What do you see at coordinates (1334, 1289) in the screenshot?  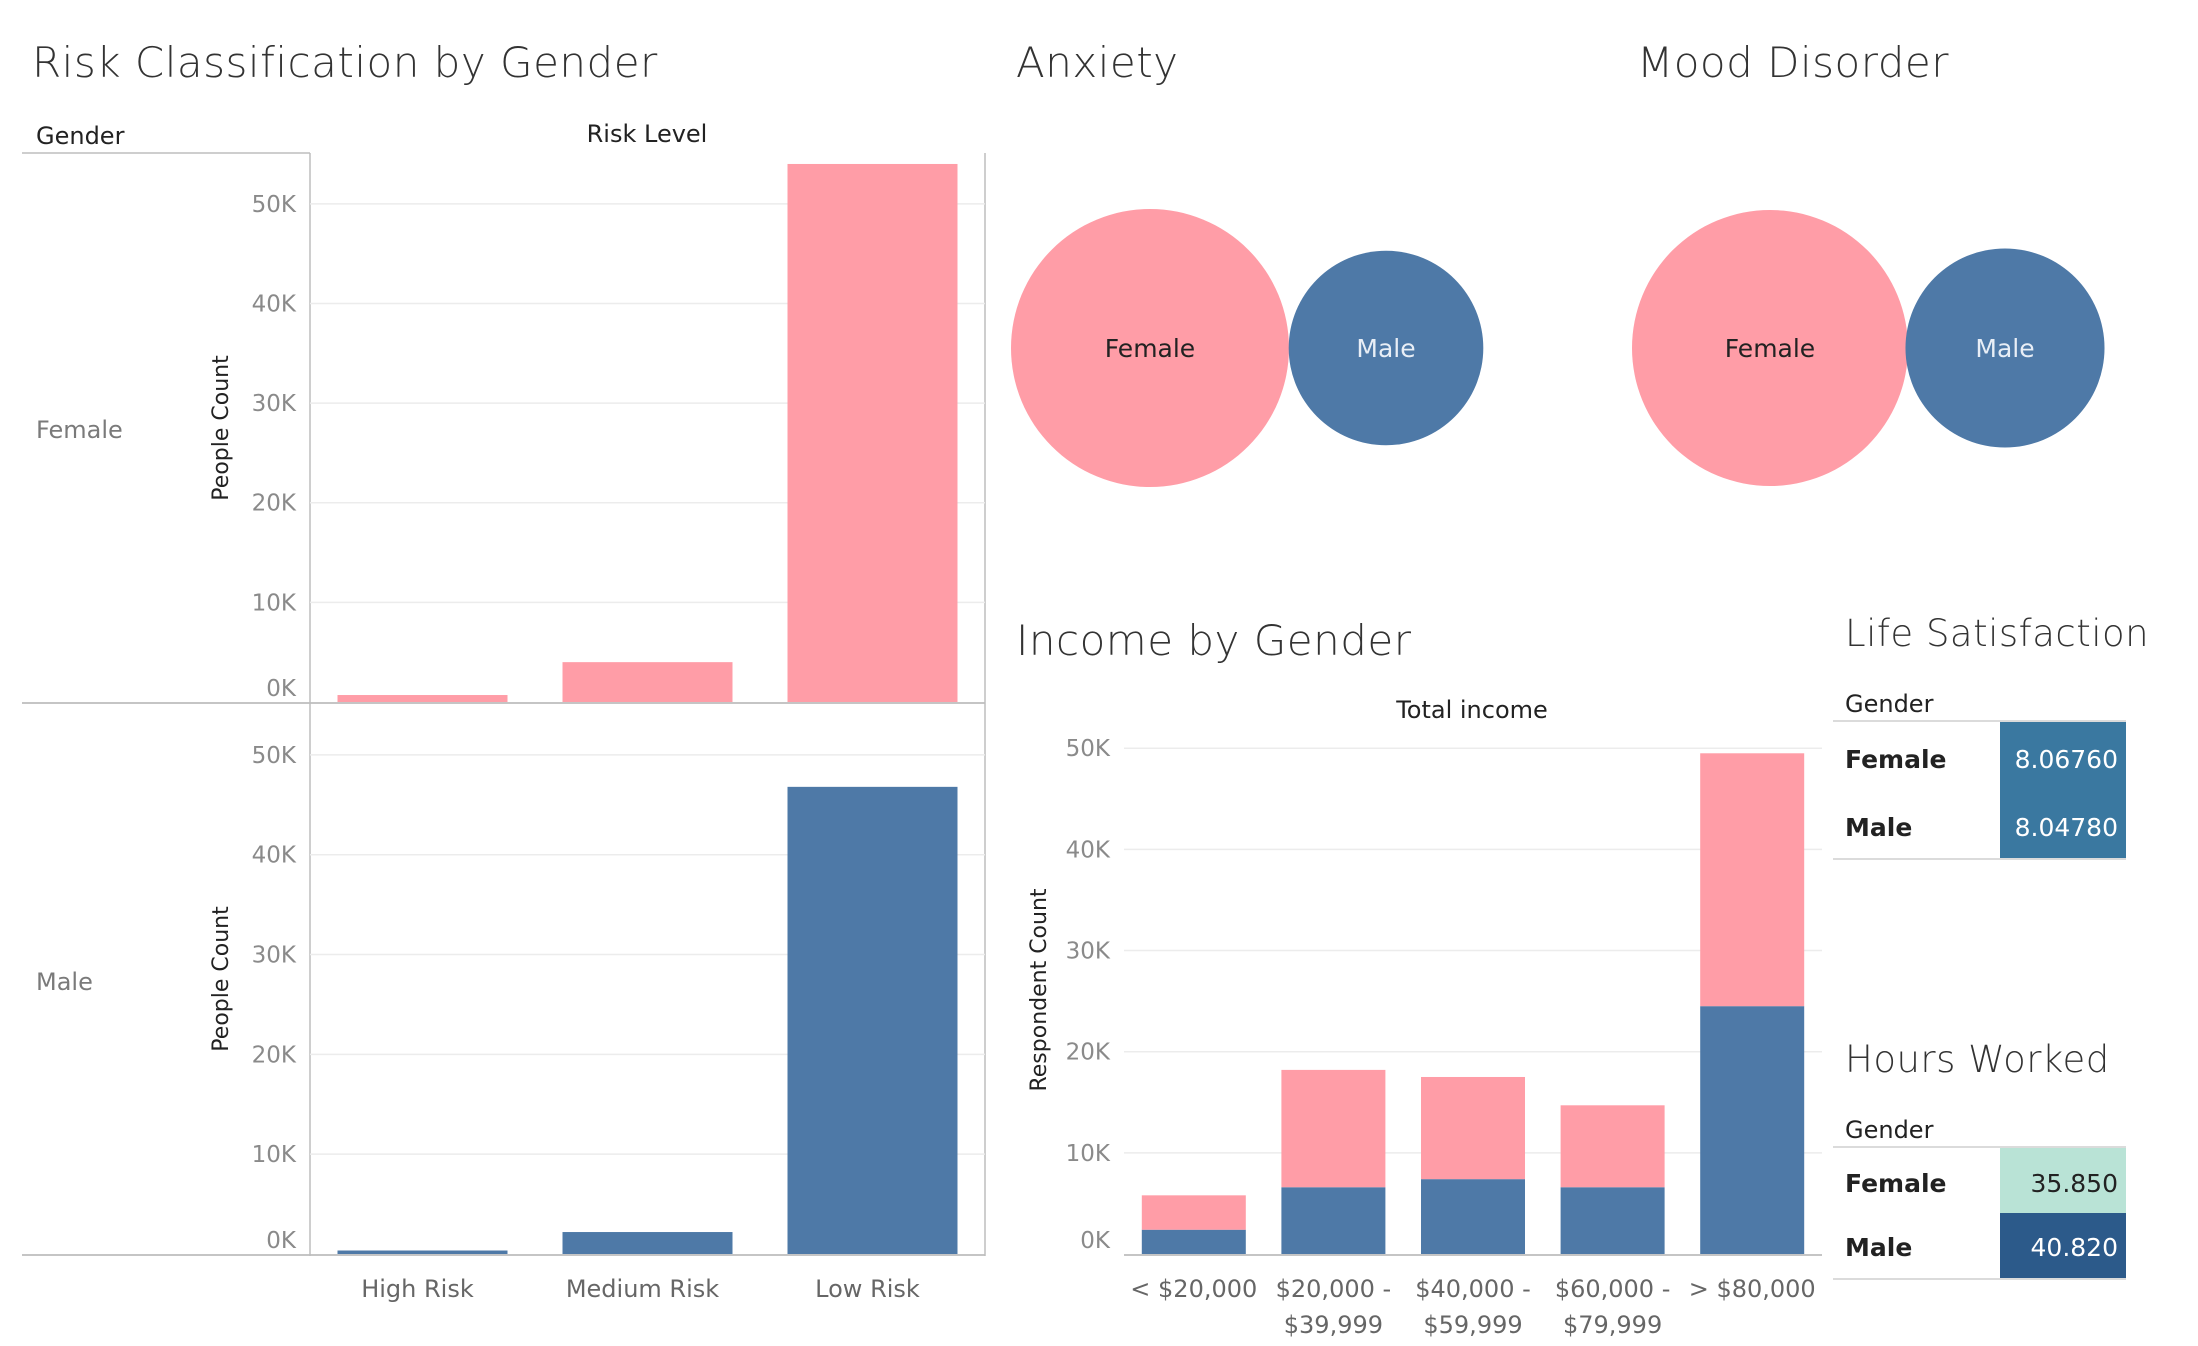 I see `income-x-tick-label: $20,000 -` at bounding box center [1334, 1289].